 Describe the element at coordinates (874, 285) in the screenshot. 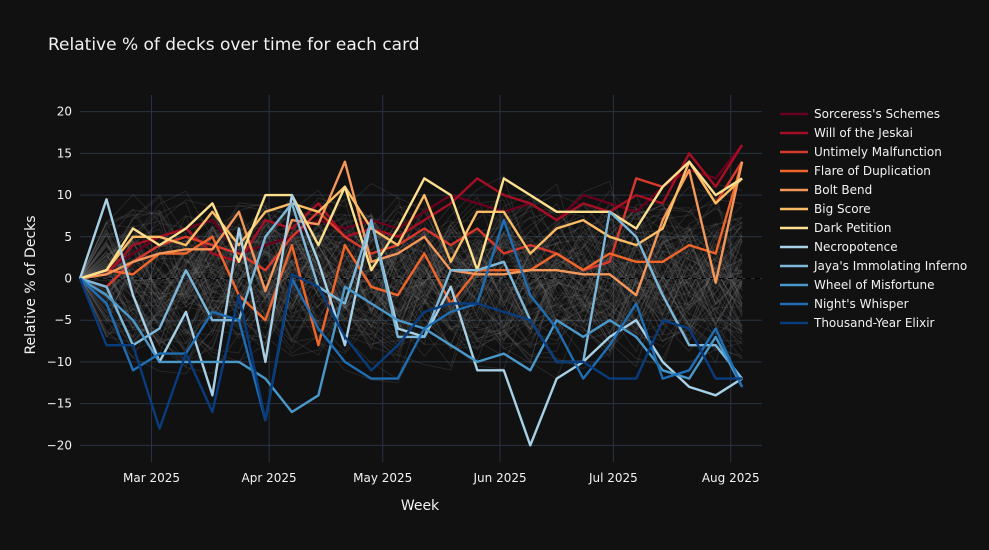

I see `legend-label: Wheel of Misfortune` at that location.